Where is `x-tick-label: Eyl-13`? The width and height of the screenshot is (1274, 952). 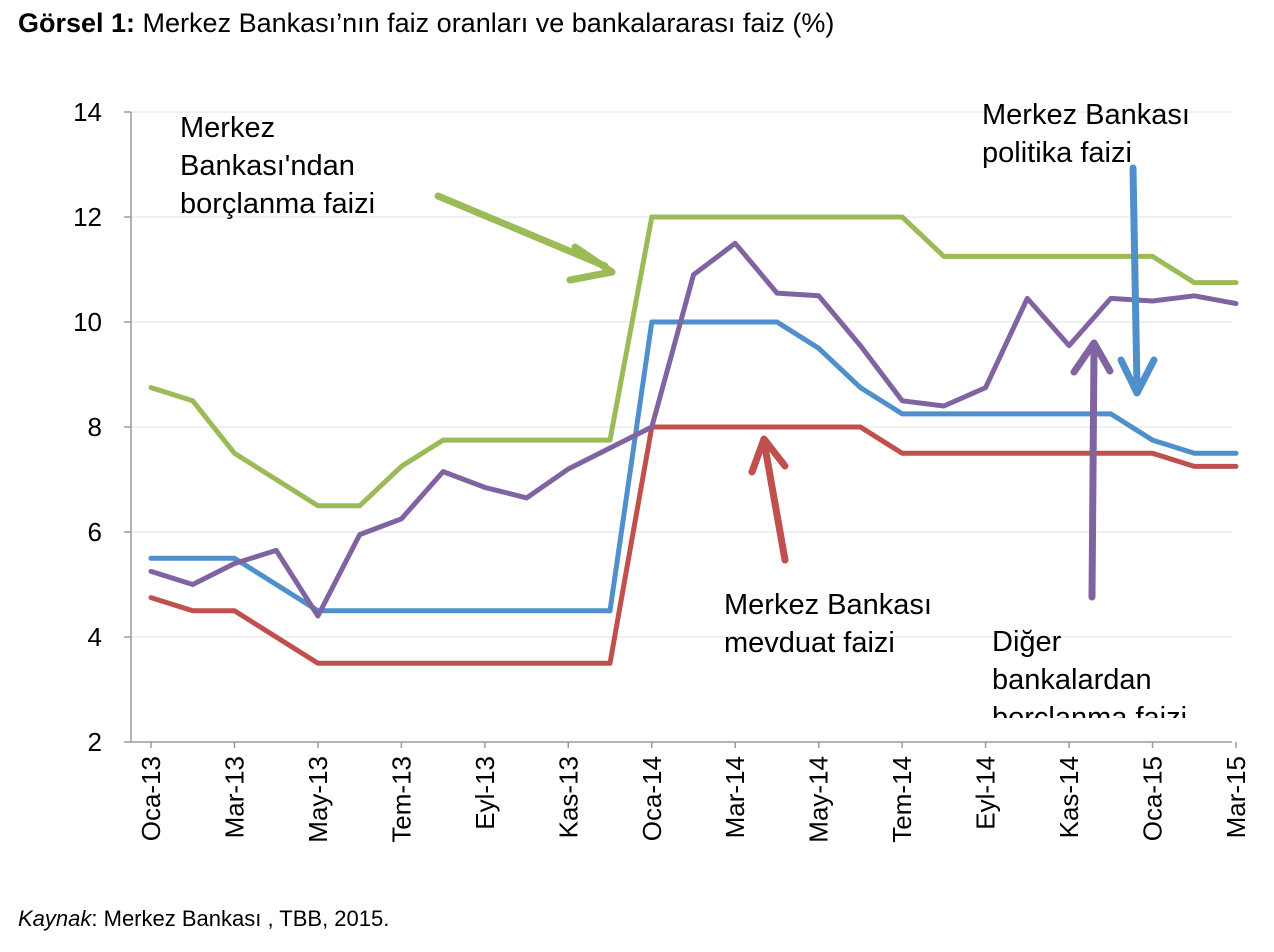
x-tick-label: Eyl-13 is located at coordinates (485, 793).